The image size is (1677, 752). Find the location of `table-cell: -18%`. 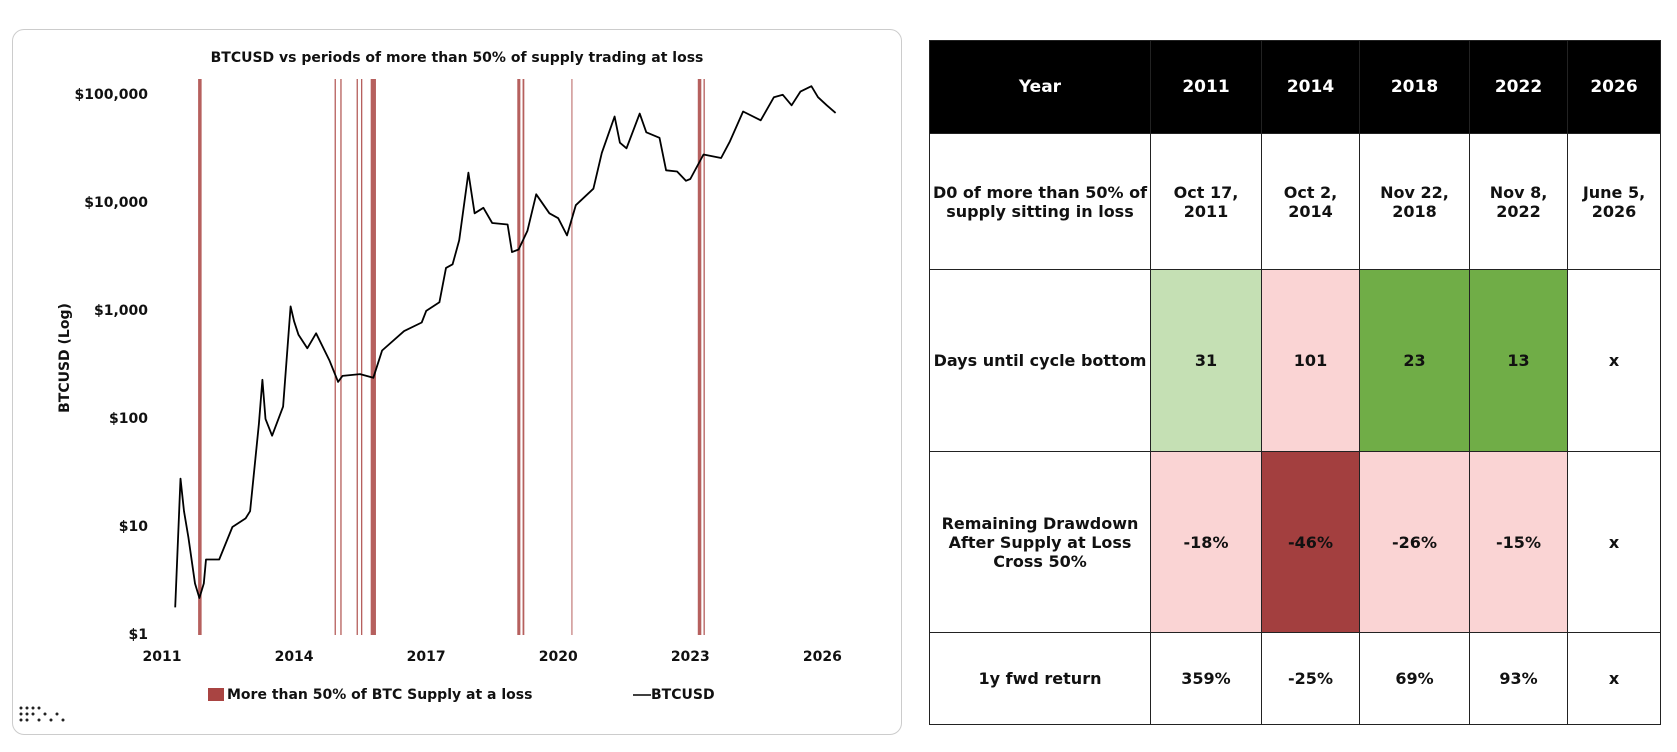

table-cell: -18% is located at coordinates (1206, 542).